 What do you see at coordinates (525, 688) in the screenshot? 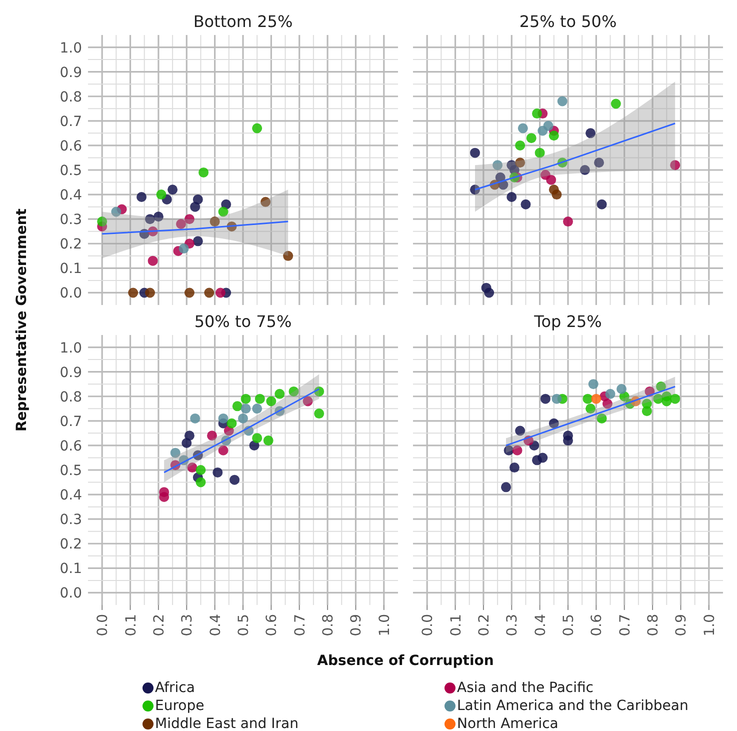
I see `legend-label: Asia and the Pacific` at bounding box center [525, 688].